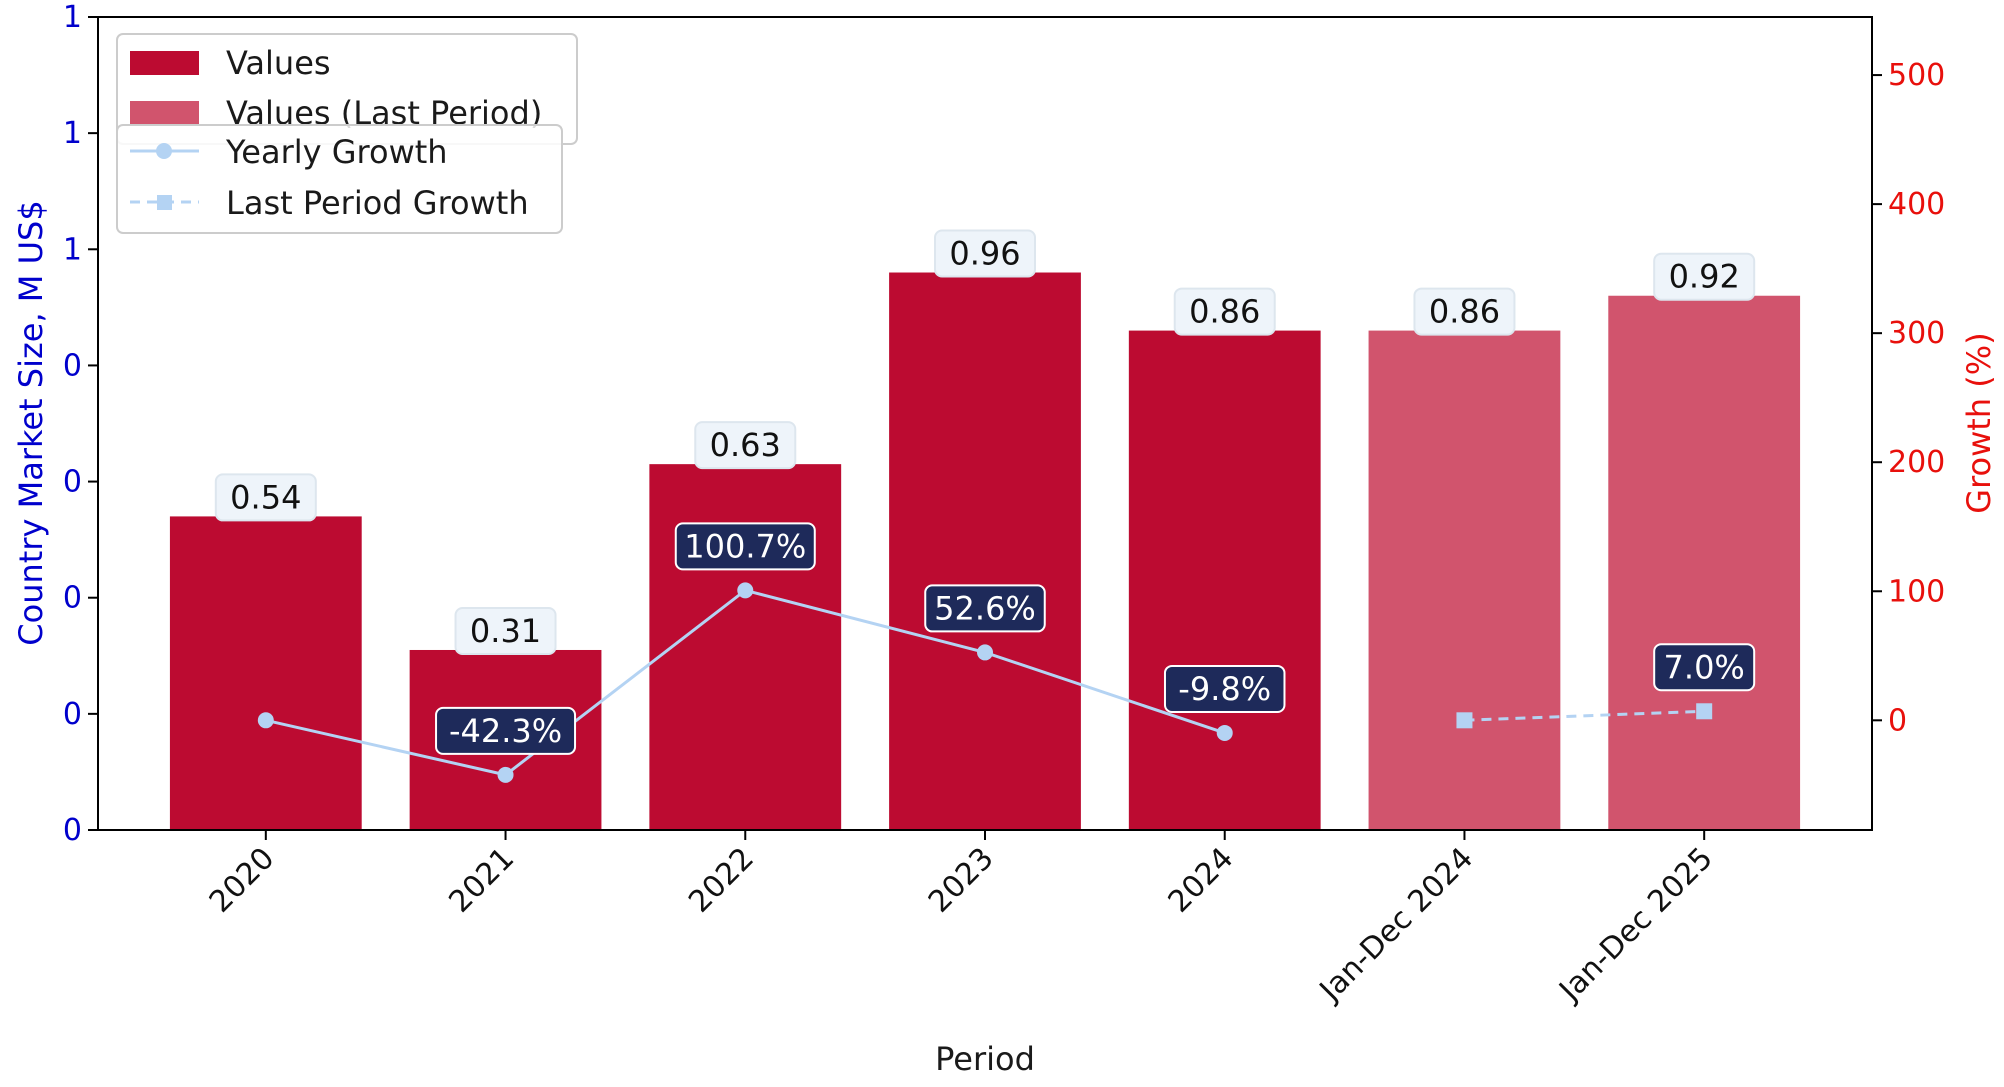 This screenshot has height=1087, width=2004. What do you see at coordinates (80, 424) in the screenshot?
I see `left-axis: 0 0 0 0 0 1 1 1` at bounding box center [80, 424].